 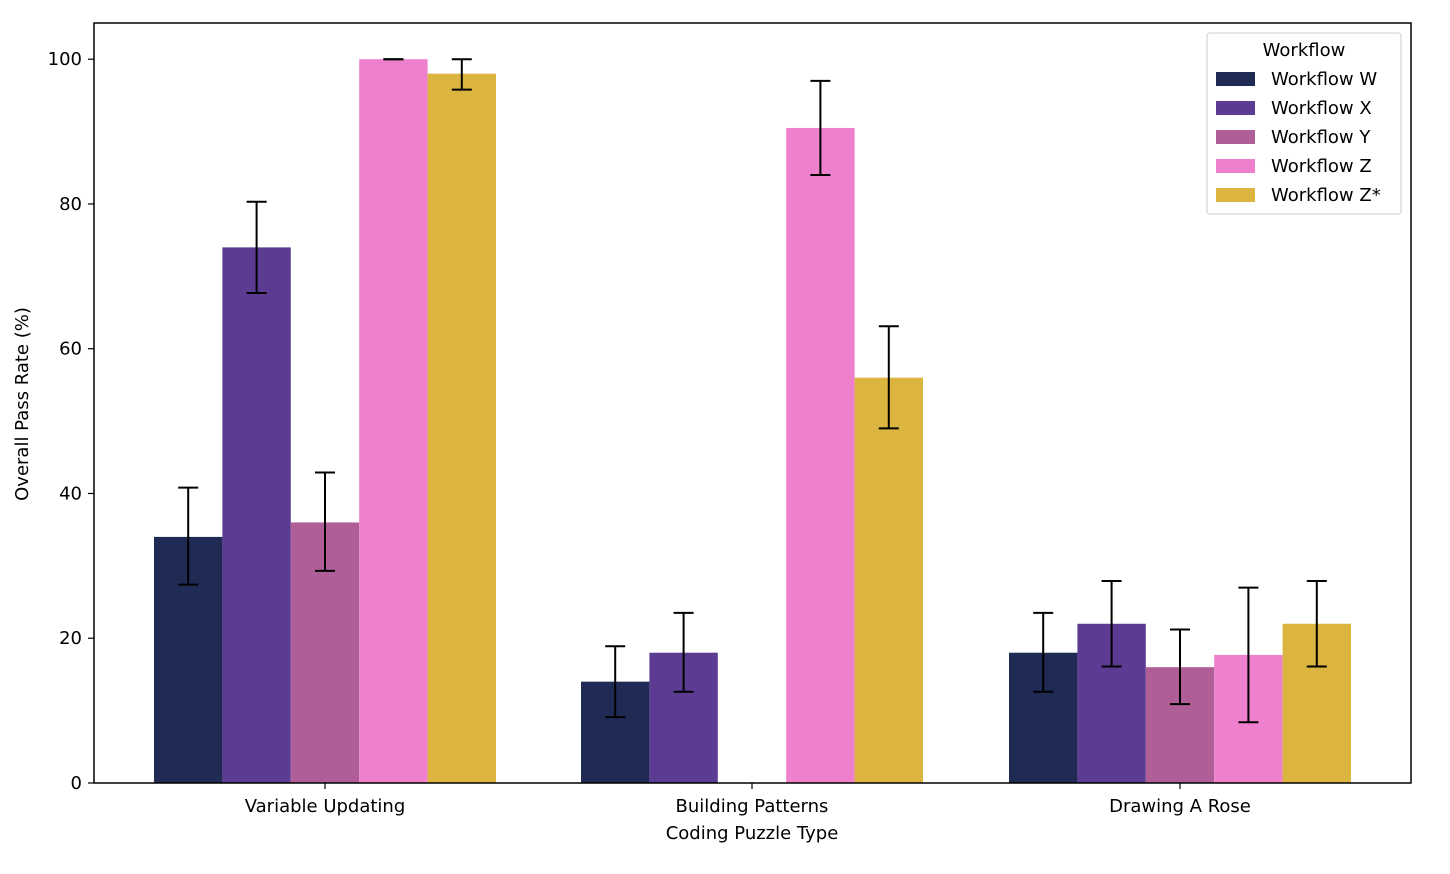 I want to click on x-tick-label-2: Drawing A Rose, so click(x=1180, y=806).